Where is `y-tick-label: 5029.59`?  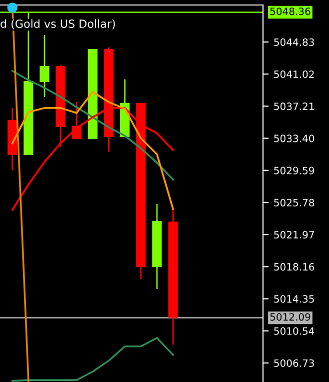
y-tick-label: 5029.59 is located at coordinates (294, 170).